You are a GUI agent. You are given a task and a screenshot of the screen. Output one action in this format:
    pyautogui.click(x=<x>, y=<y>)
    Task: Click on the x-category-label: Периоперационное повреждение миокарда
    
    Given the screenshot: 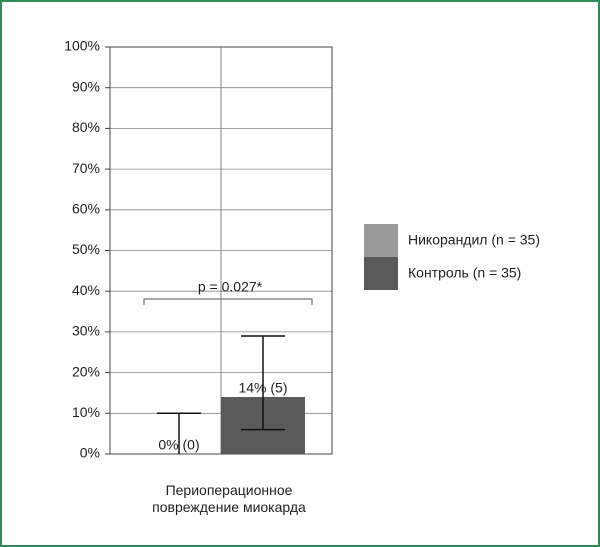 What is the action you would take?
    pyautogui.click(x=229, y=498)
    